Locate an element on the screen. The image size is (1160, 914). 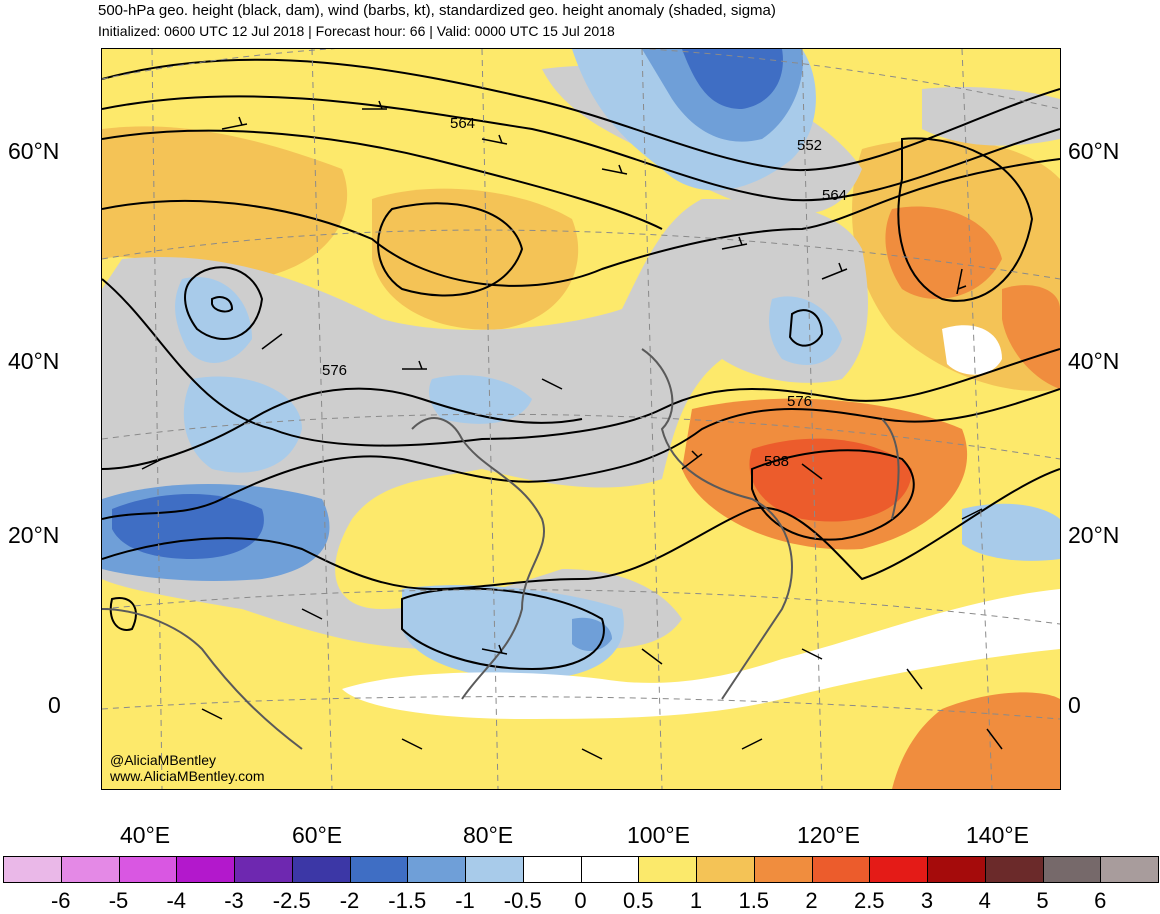
lat-label-right: 20°N is located at coordinates (1094, 535).